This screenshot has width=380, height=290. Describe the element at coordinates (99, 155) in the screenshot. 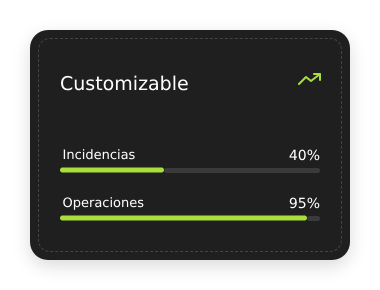

I see `y-tick-label: Incidencias` at that location.